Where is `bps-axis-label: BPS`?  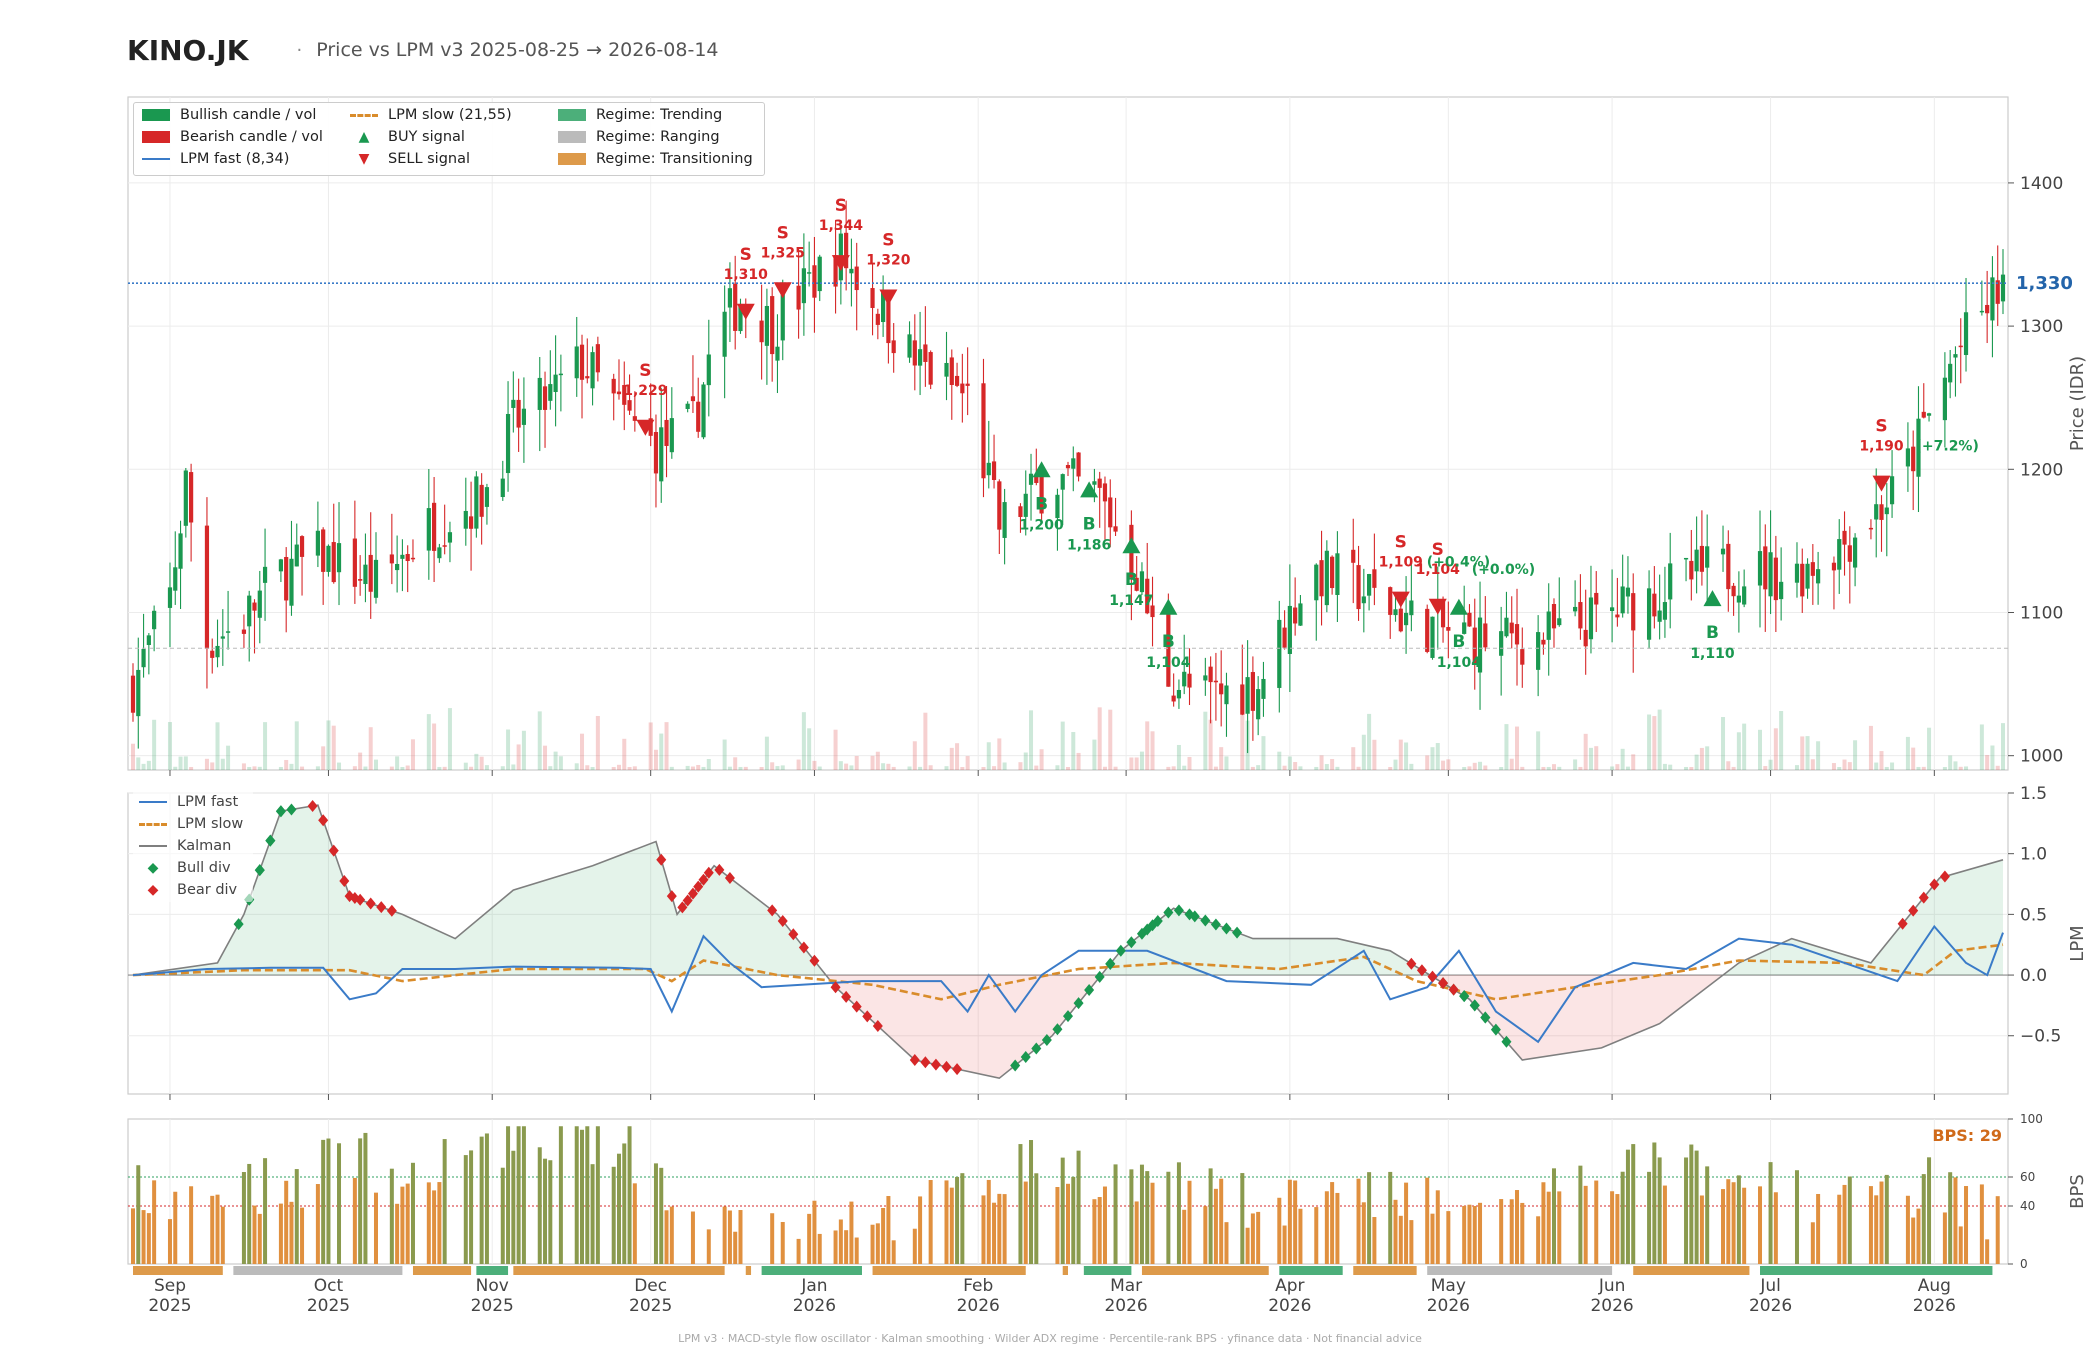
bps-axis-label: BPS is located at coordinates (2077, 1191).